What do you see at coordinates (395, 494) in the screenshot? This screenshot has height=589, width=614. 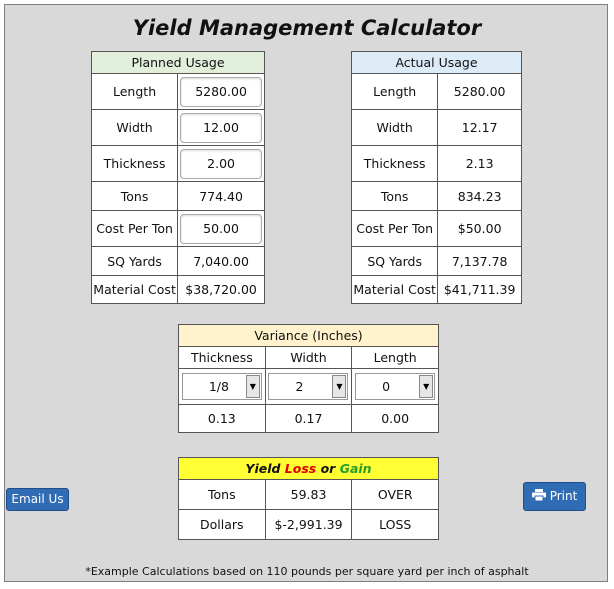 I see `yield-tons-status: OVER` at bounding box center [395, 494].